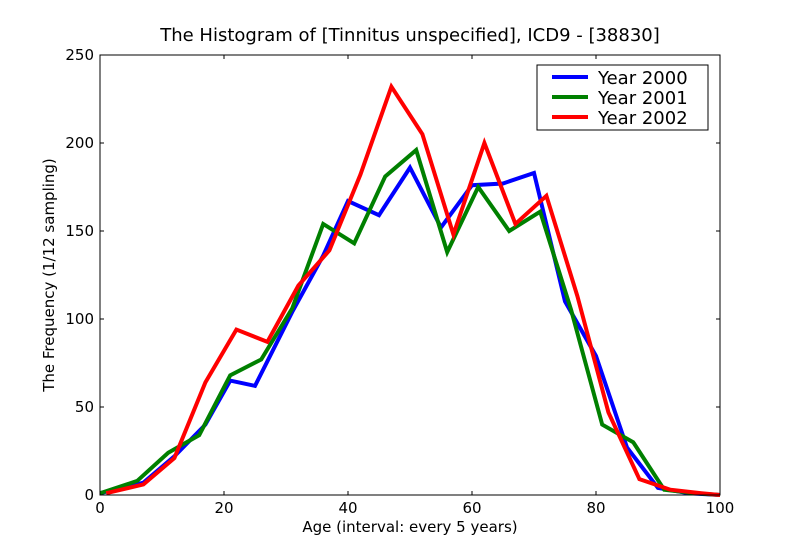 The height and width of the screenshot is (554, 800). What do you see at coordinates (49, 275) in the screenshot?
I see `y-axis-label: The Frequency (1/12 sampling)` at bounding box center [49, 275].